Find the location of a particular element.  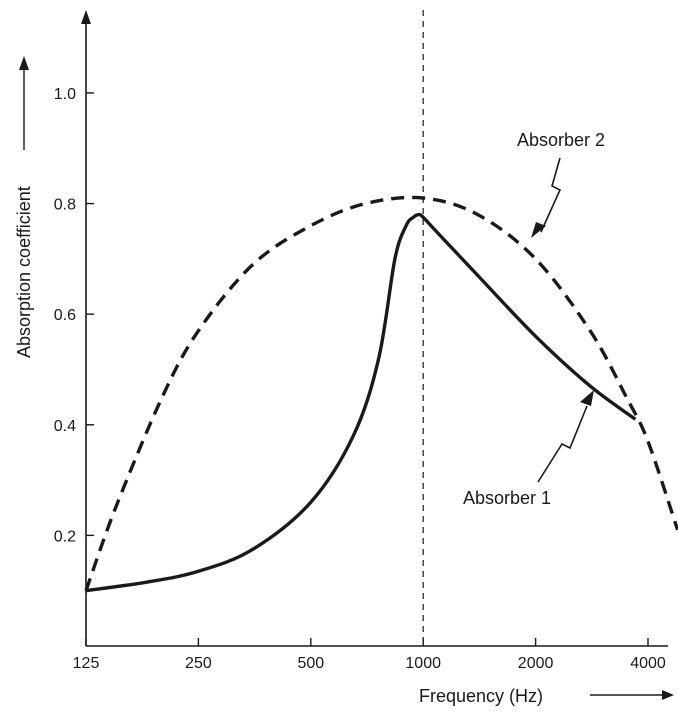

series-label-absorber-2: Absorber 2 is located at coordinates (561, 140).